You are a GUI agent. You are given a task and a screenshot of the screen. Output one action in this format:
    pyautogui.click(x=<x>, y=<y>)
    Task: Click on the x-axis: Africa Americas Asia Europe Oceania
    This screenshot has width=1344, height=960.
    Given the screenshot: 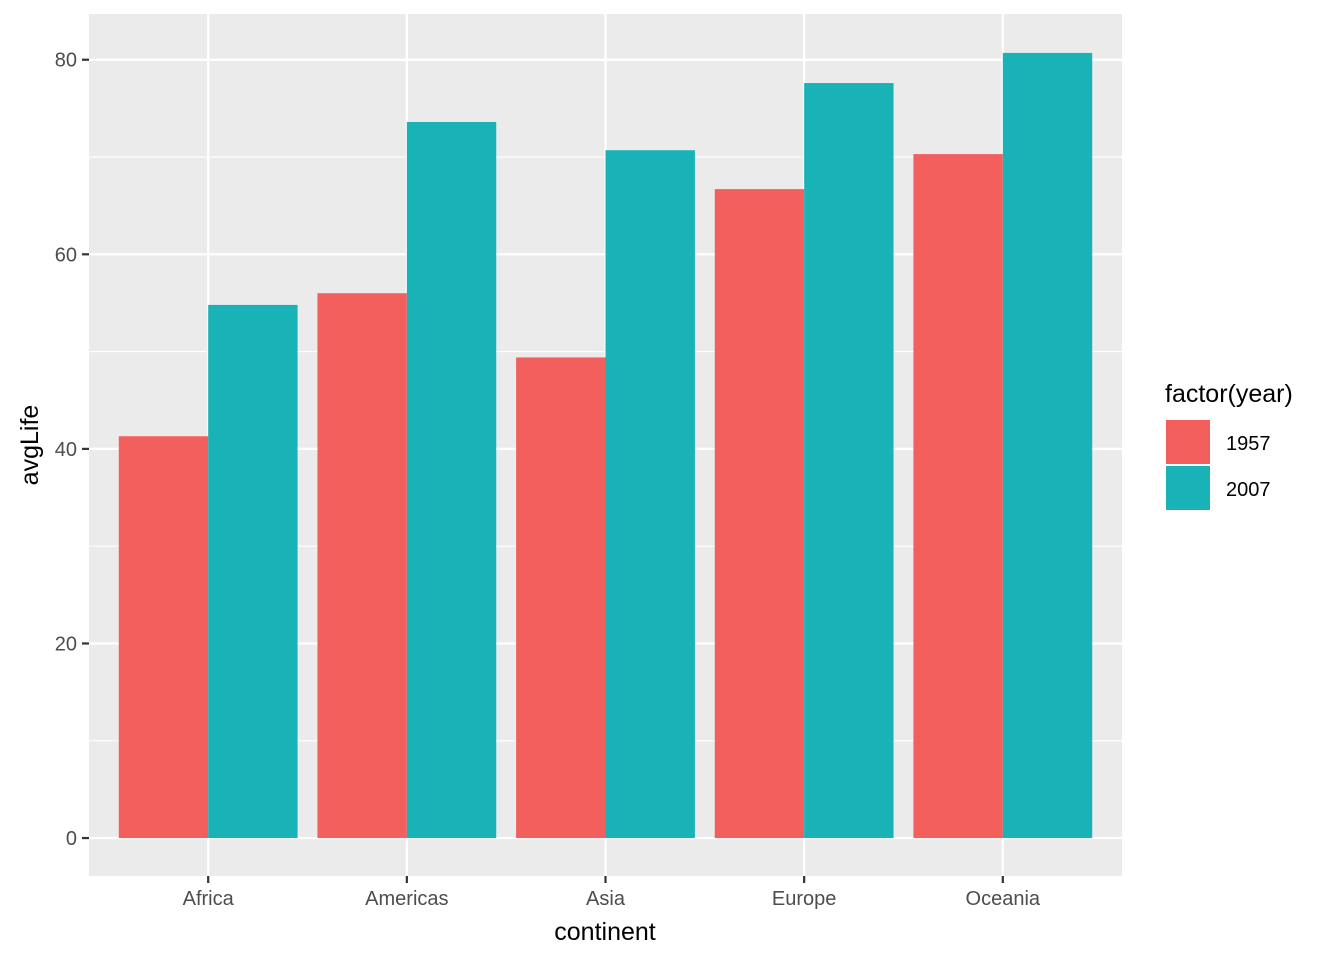 What is the action you would take?
    pyautogui.click(x=612, y=893)
    